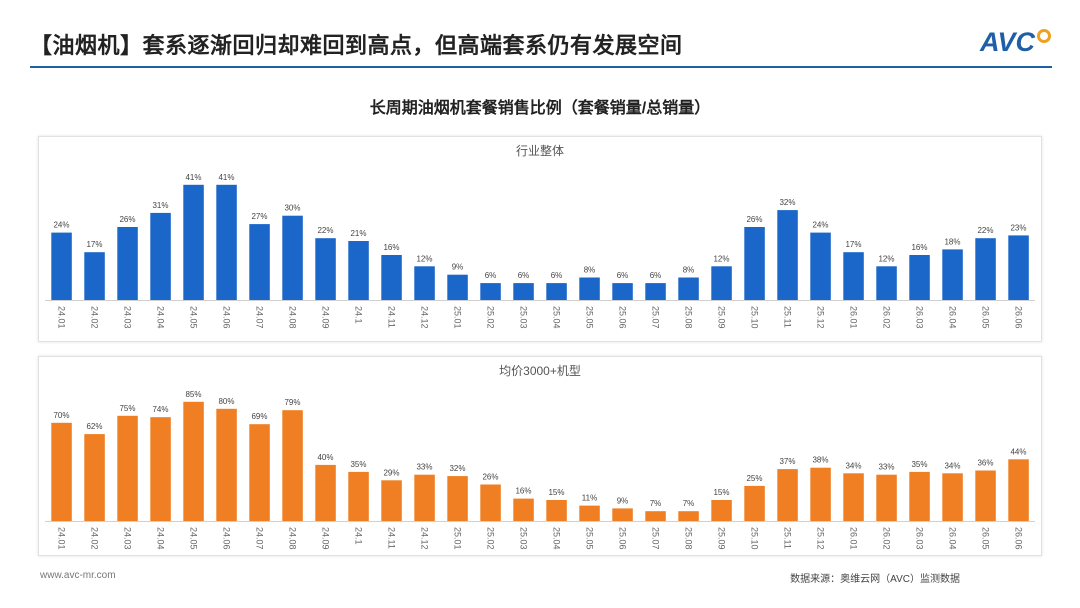 This screenshot has width=1080, height=608. Describe the element at coordinates (754, 478) in the screenshot. I see `data-label: 25%` at that location.